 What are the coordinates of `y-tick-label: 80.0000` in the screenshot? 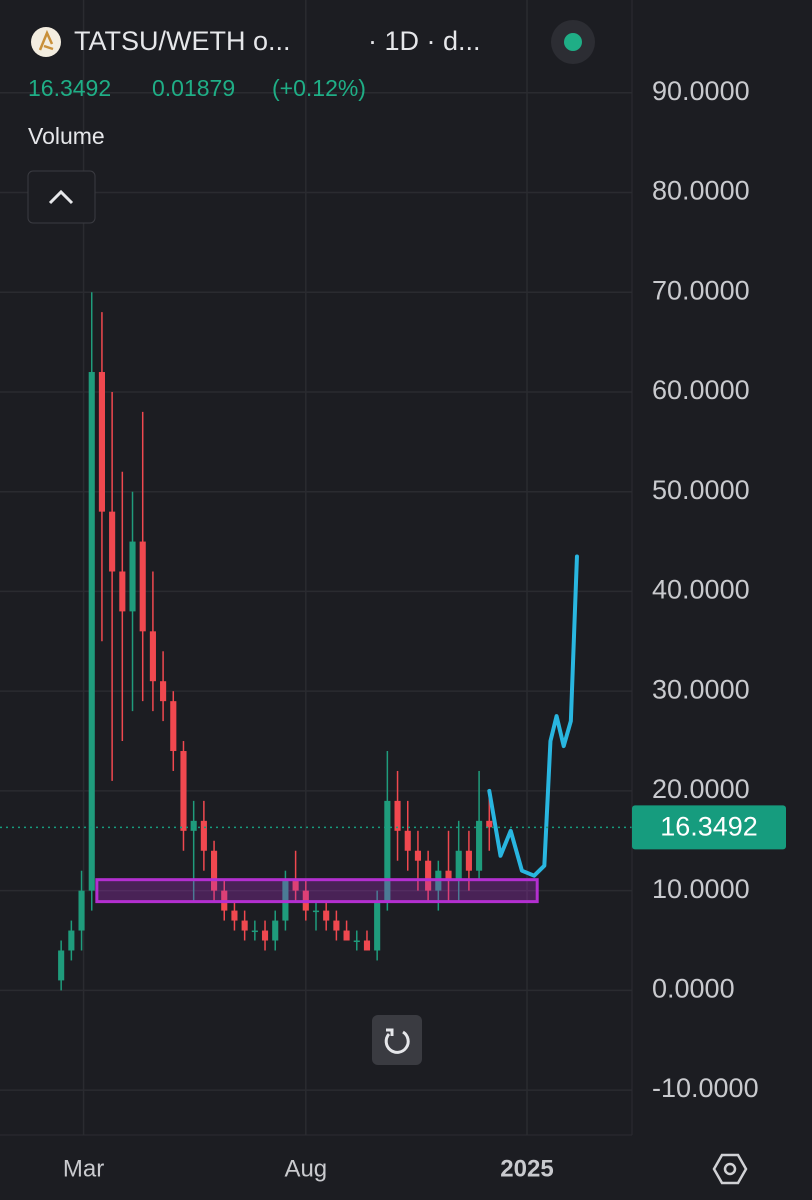 It's located at (701, 191).